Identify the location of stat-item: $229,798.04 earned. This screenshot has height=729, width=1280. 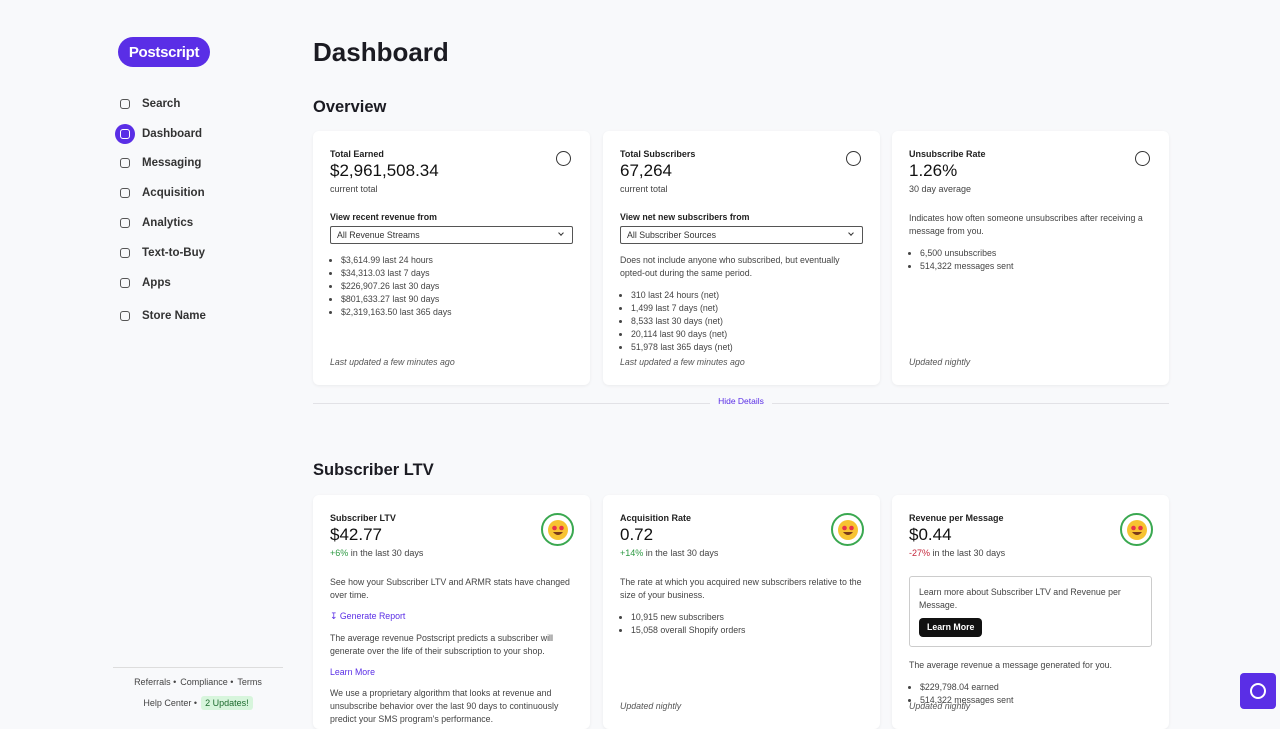
(1036, 687).